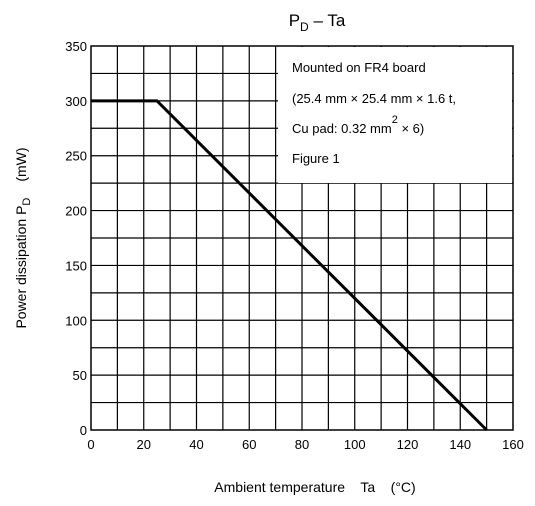 This screenshot has height=506, width=535. Describe the element at coordinates (76, 265) in the screenshot. I see `y-tick-label: 150` at that location.